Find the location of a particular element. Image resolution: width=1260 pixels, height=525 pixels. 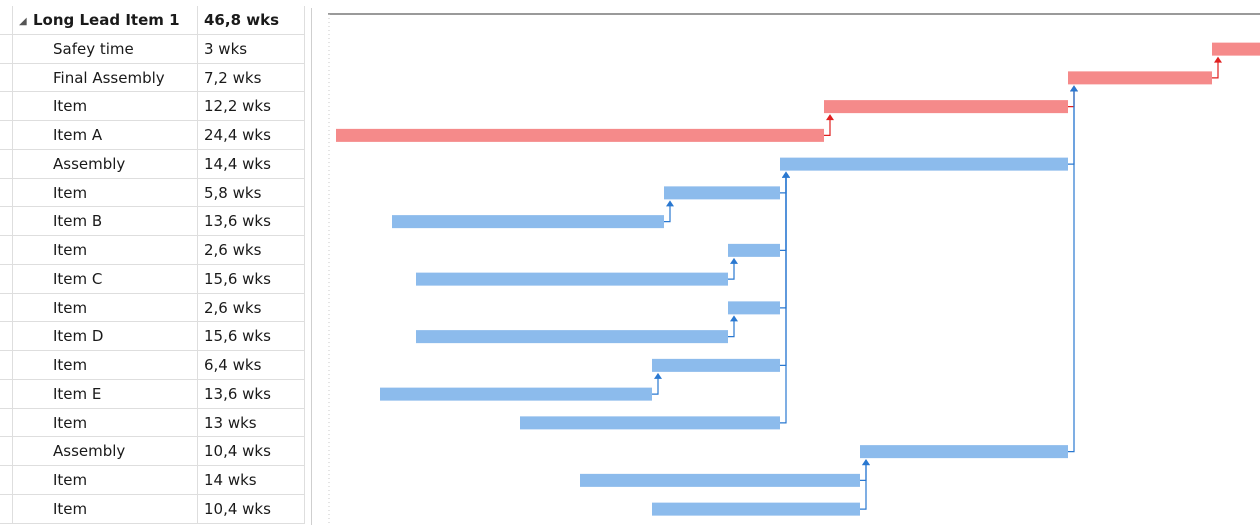

task-row: Item 5,8 wks is located at coordinates (152, 193).